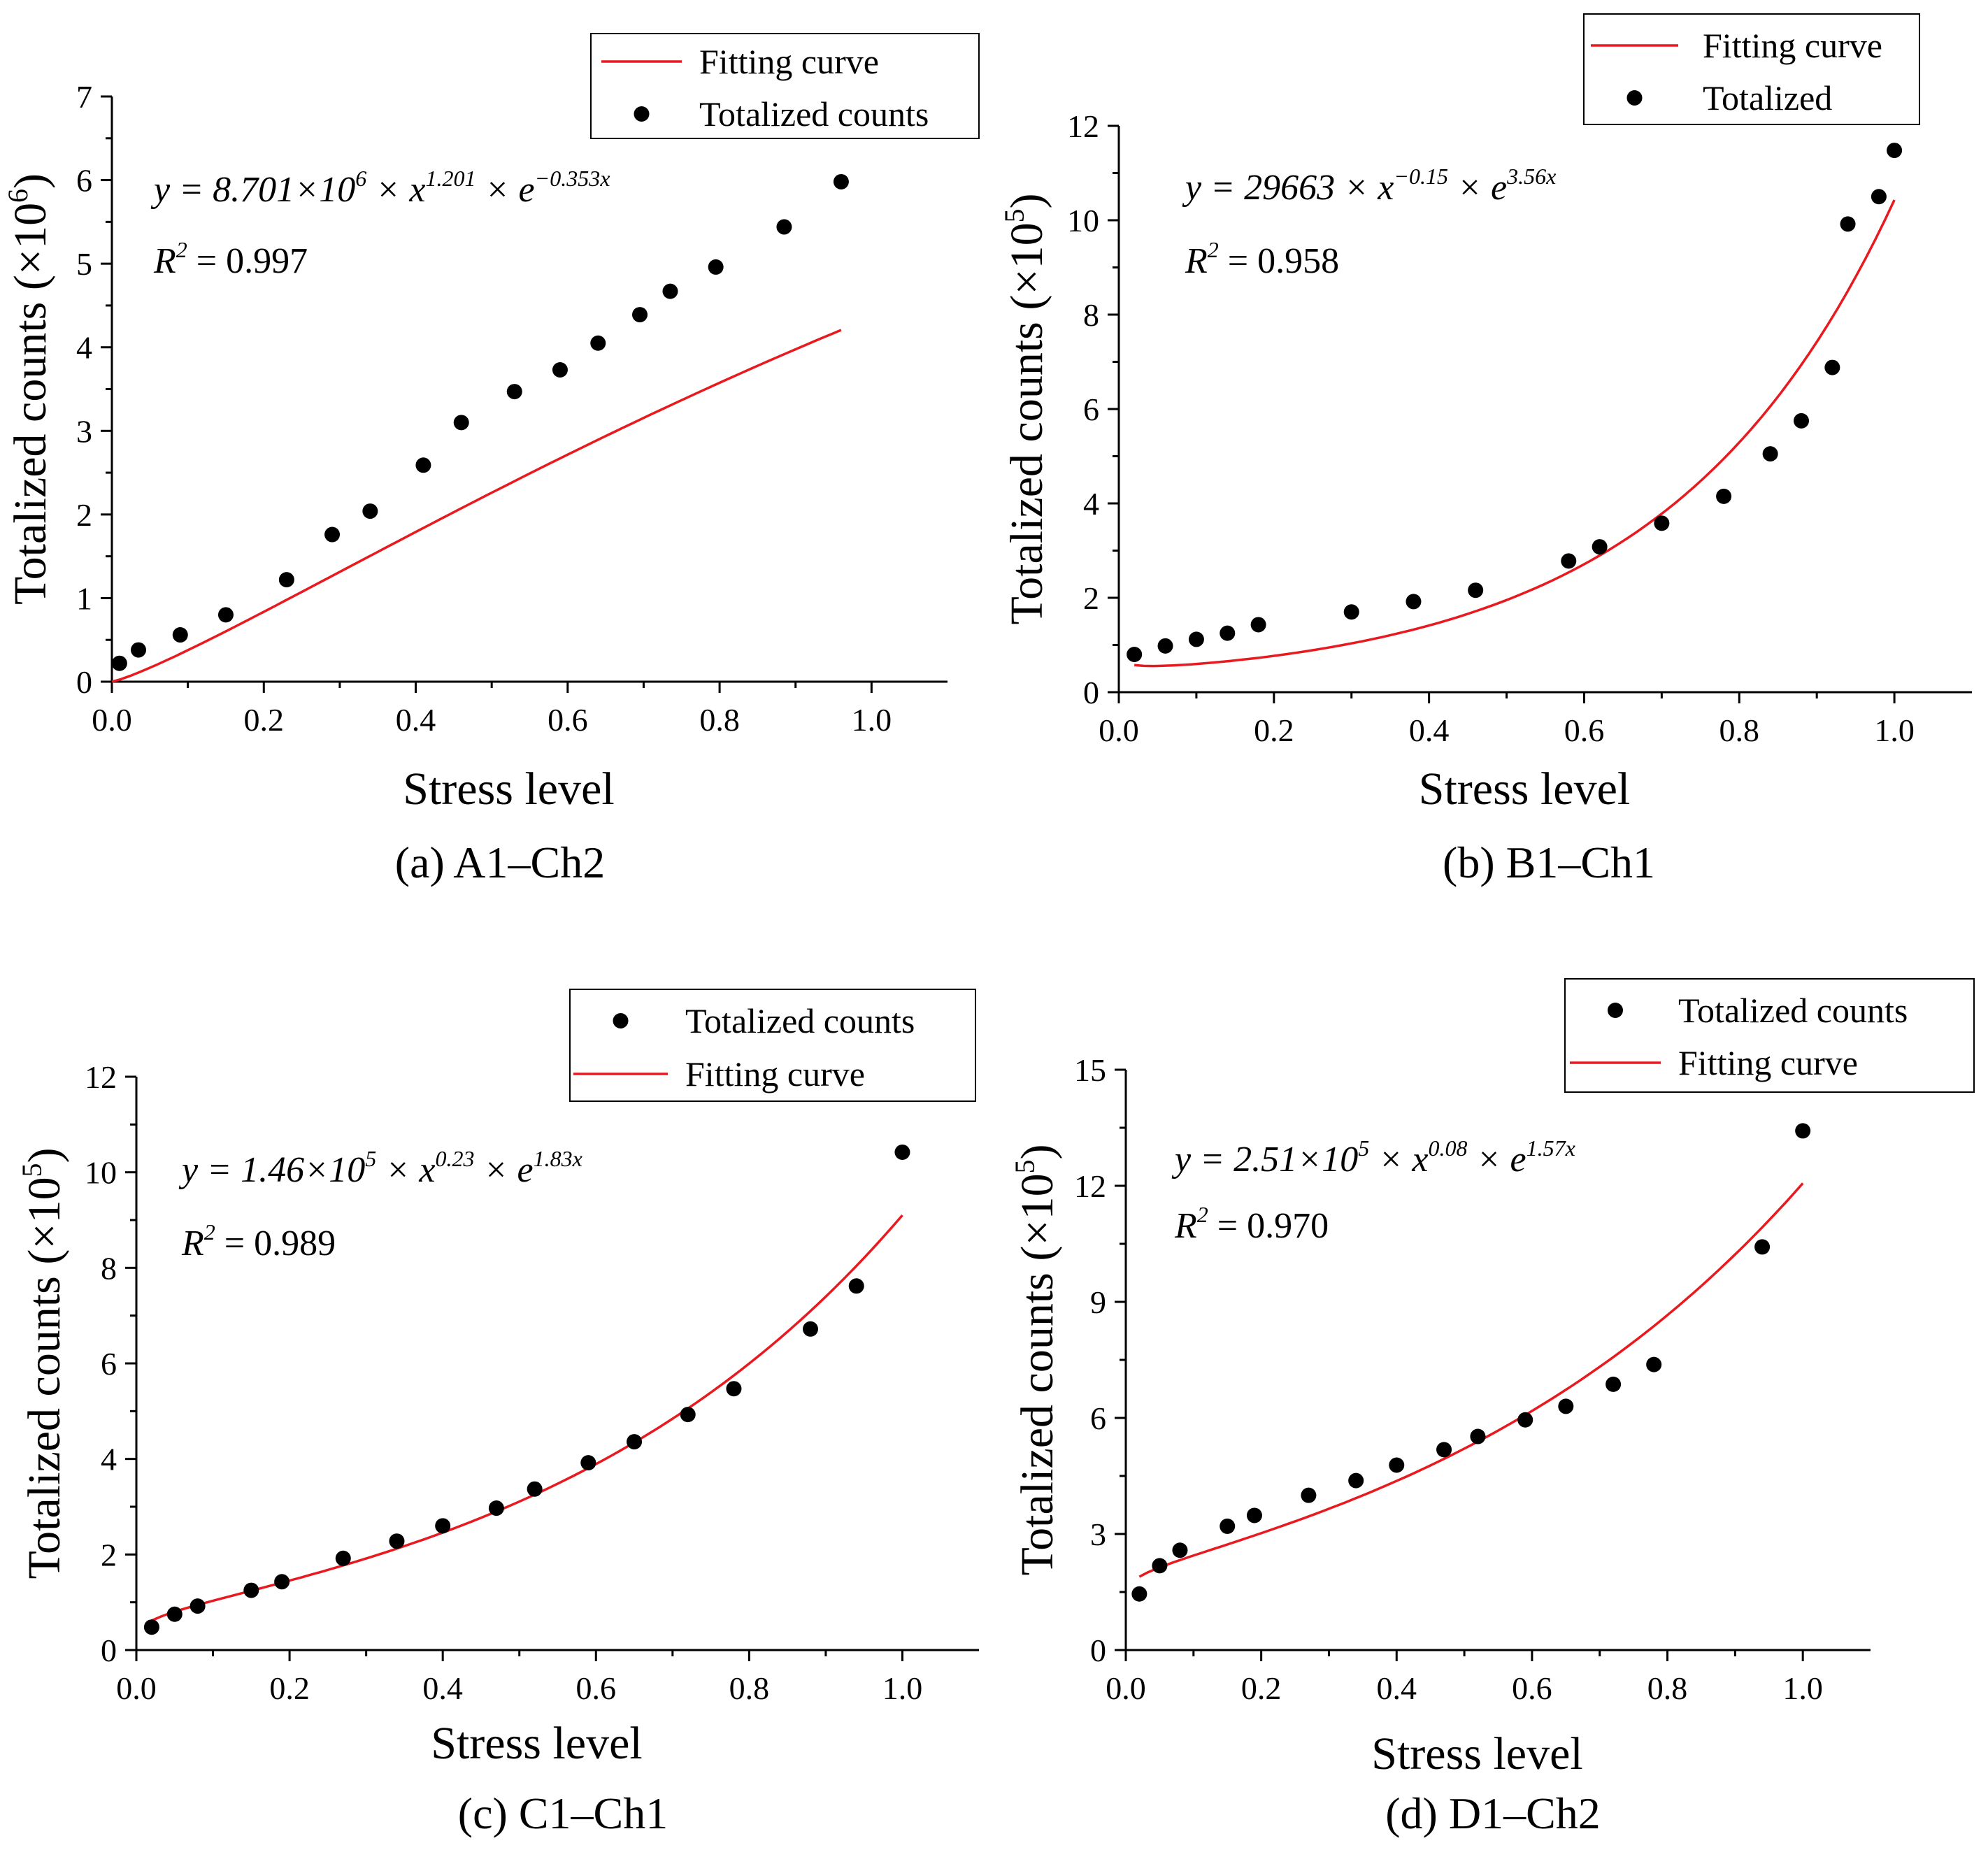 The width and height of the screenshot is (1988, 1857). I want to click on y-axis-title: Totalized counts (×105), so click(1036, 1359).